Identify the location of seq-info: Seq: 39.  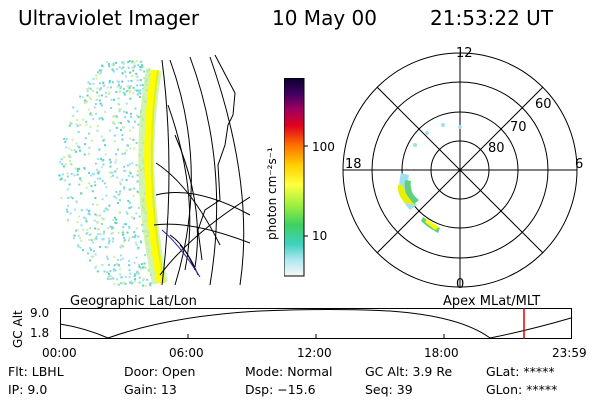
(389, 389).